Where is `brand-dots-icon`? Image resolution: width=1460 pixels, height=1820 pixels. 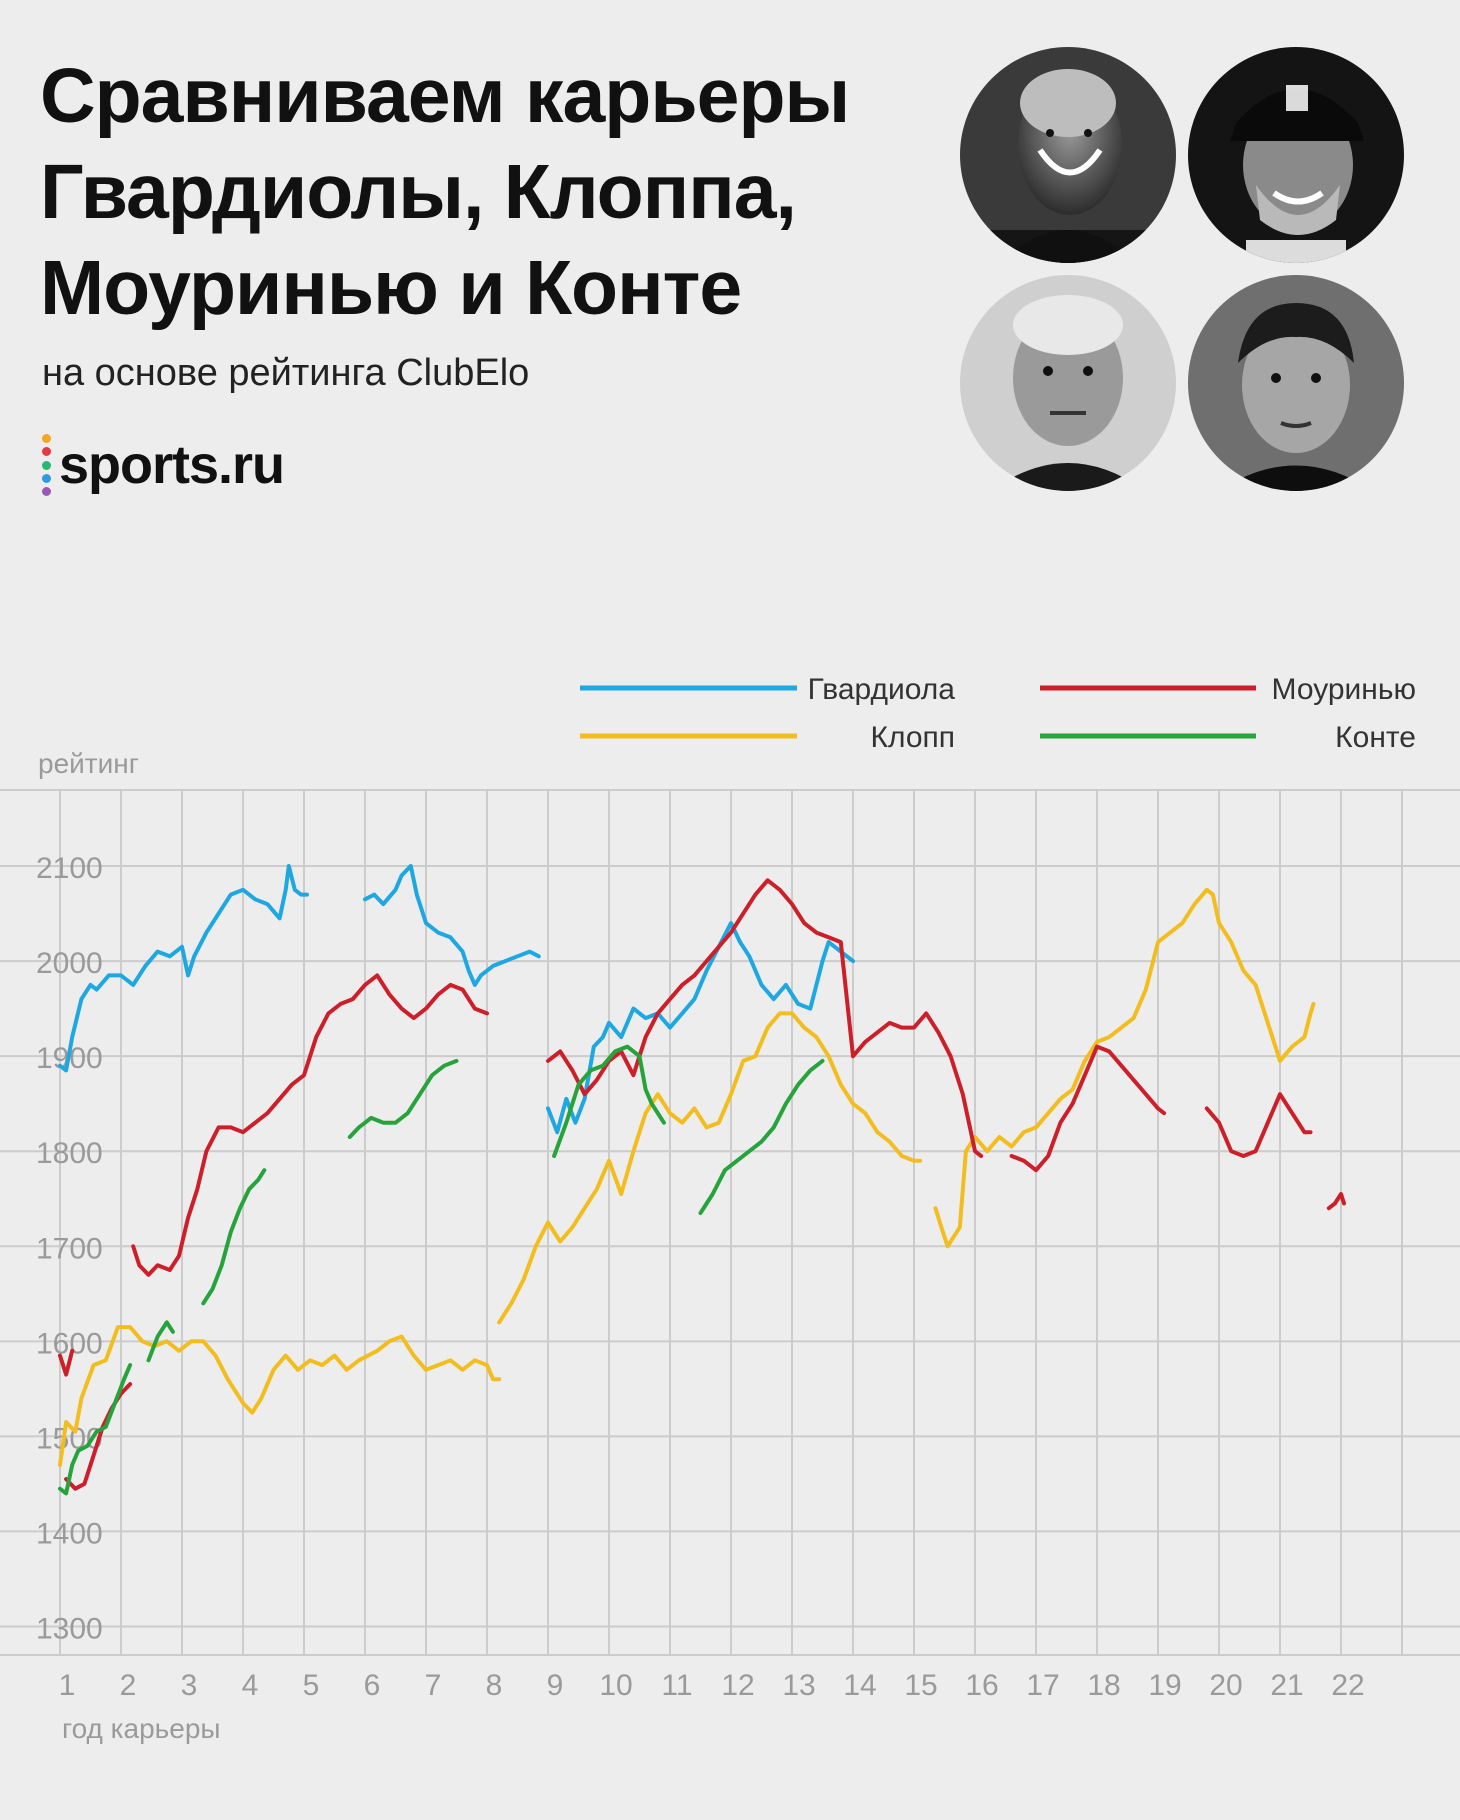
brand-dots-icon is located at coordinates (46, 465).